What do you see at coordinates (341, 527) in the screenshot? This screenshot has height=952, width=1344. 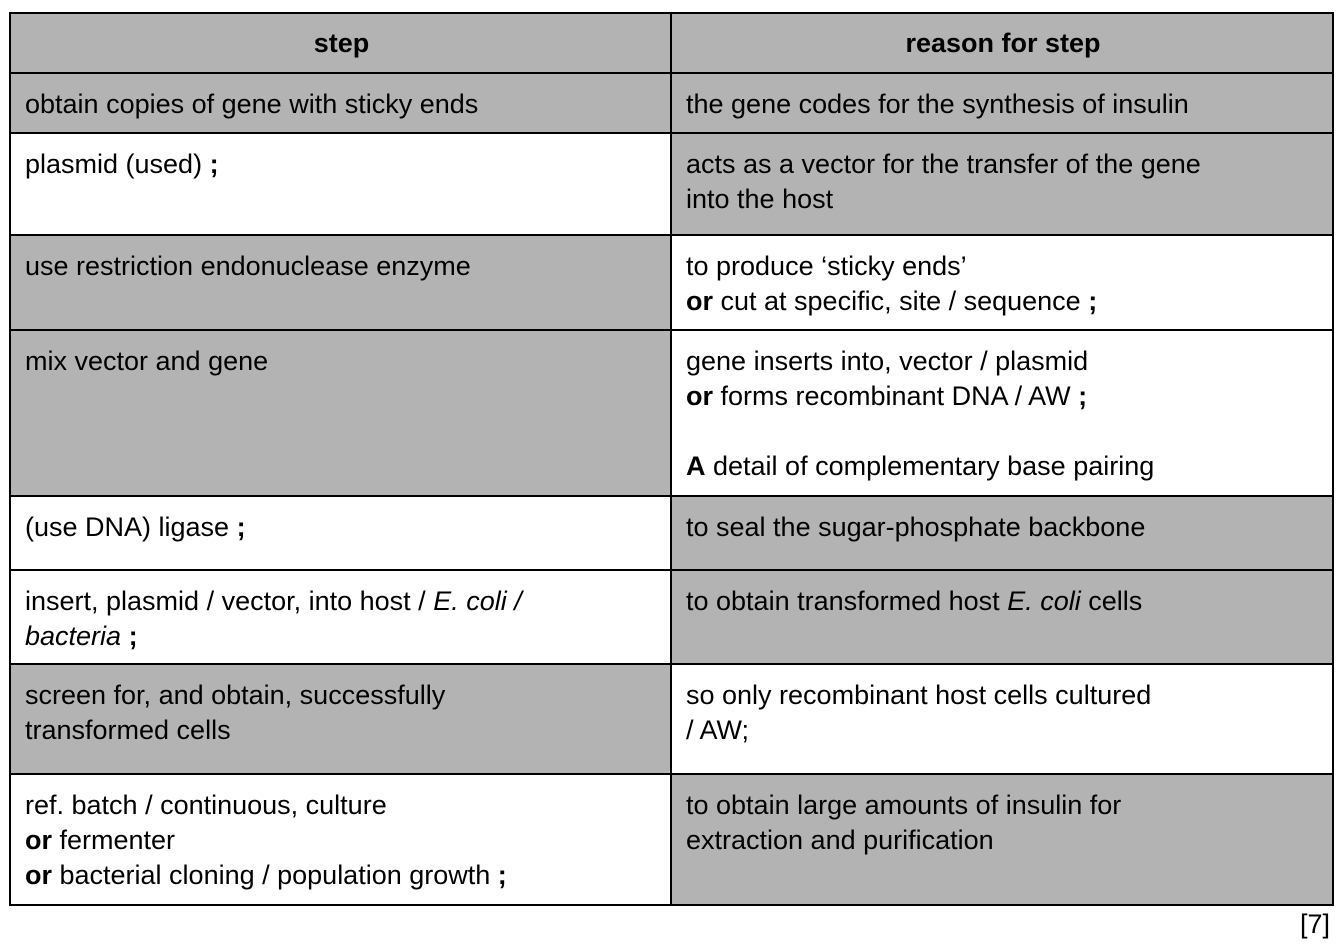 I see `step-text: (use DNA) ligase ;` at bounding box center [341, 527].